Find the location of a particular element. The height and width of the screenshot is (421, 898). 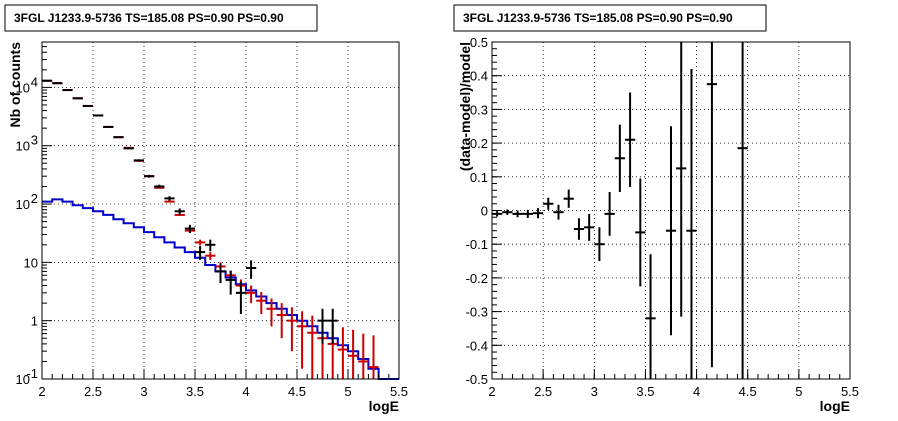

y-tick-label: -0.5 is located at coordinates (477, 379).